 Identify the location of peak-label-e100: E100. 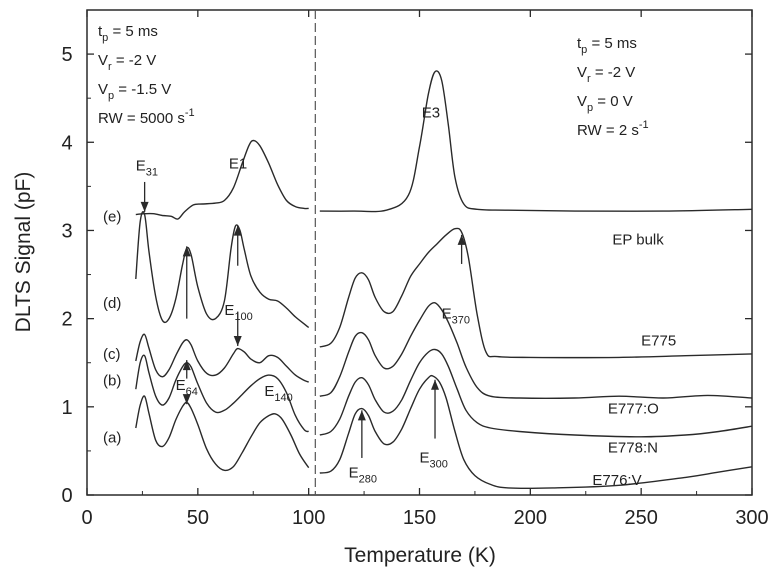
(238, 312).